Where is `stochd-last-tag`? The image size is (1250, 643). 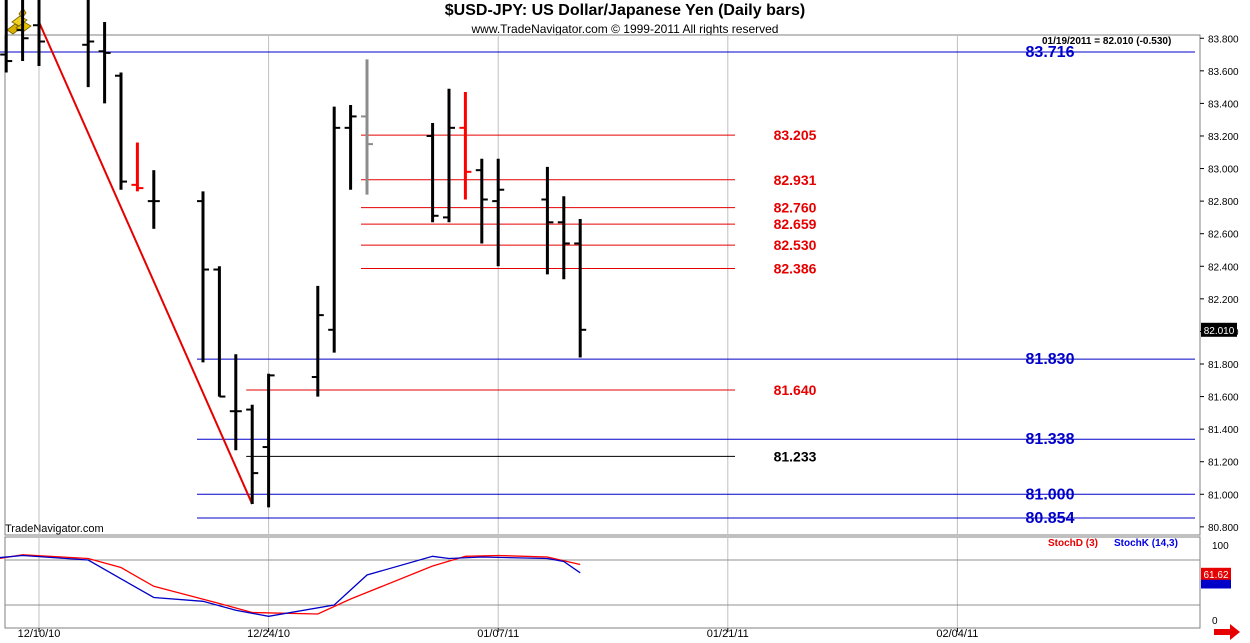
stochd-last-tag is located at coordinates (1216, 573).